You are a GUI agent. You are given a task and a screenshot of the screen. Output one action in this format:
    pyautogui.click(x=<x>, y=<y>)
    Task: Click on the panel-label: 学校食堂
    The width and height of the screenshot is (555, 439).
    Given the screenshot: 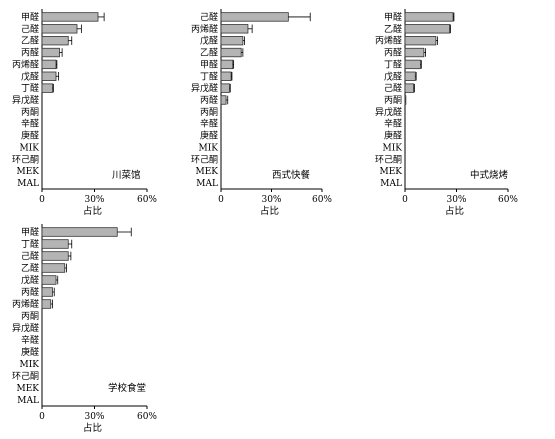 What is the action you would take?
    pyautogui.click(x=127, y=388)
    